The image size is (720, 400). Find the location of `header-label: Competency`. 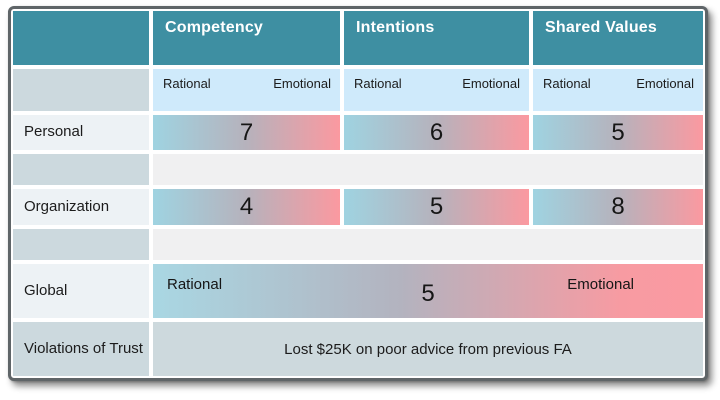

header-label: Competency is located at coordinates (214, 27).